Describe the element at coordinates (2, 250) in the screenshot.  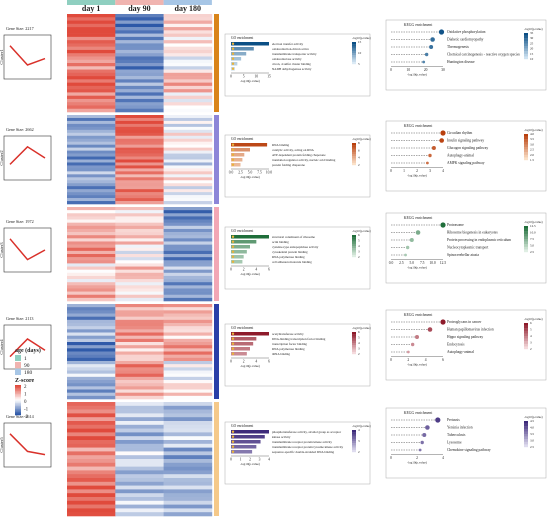
I see `cluster-label: Cluster3` at that location.